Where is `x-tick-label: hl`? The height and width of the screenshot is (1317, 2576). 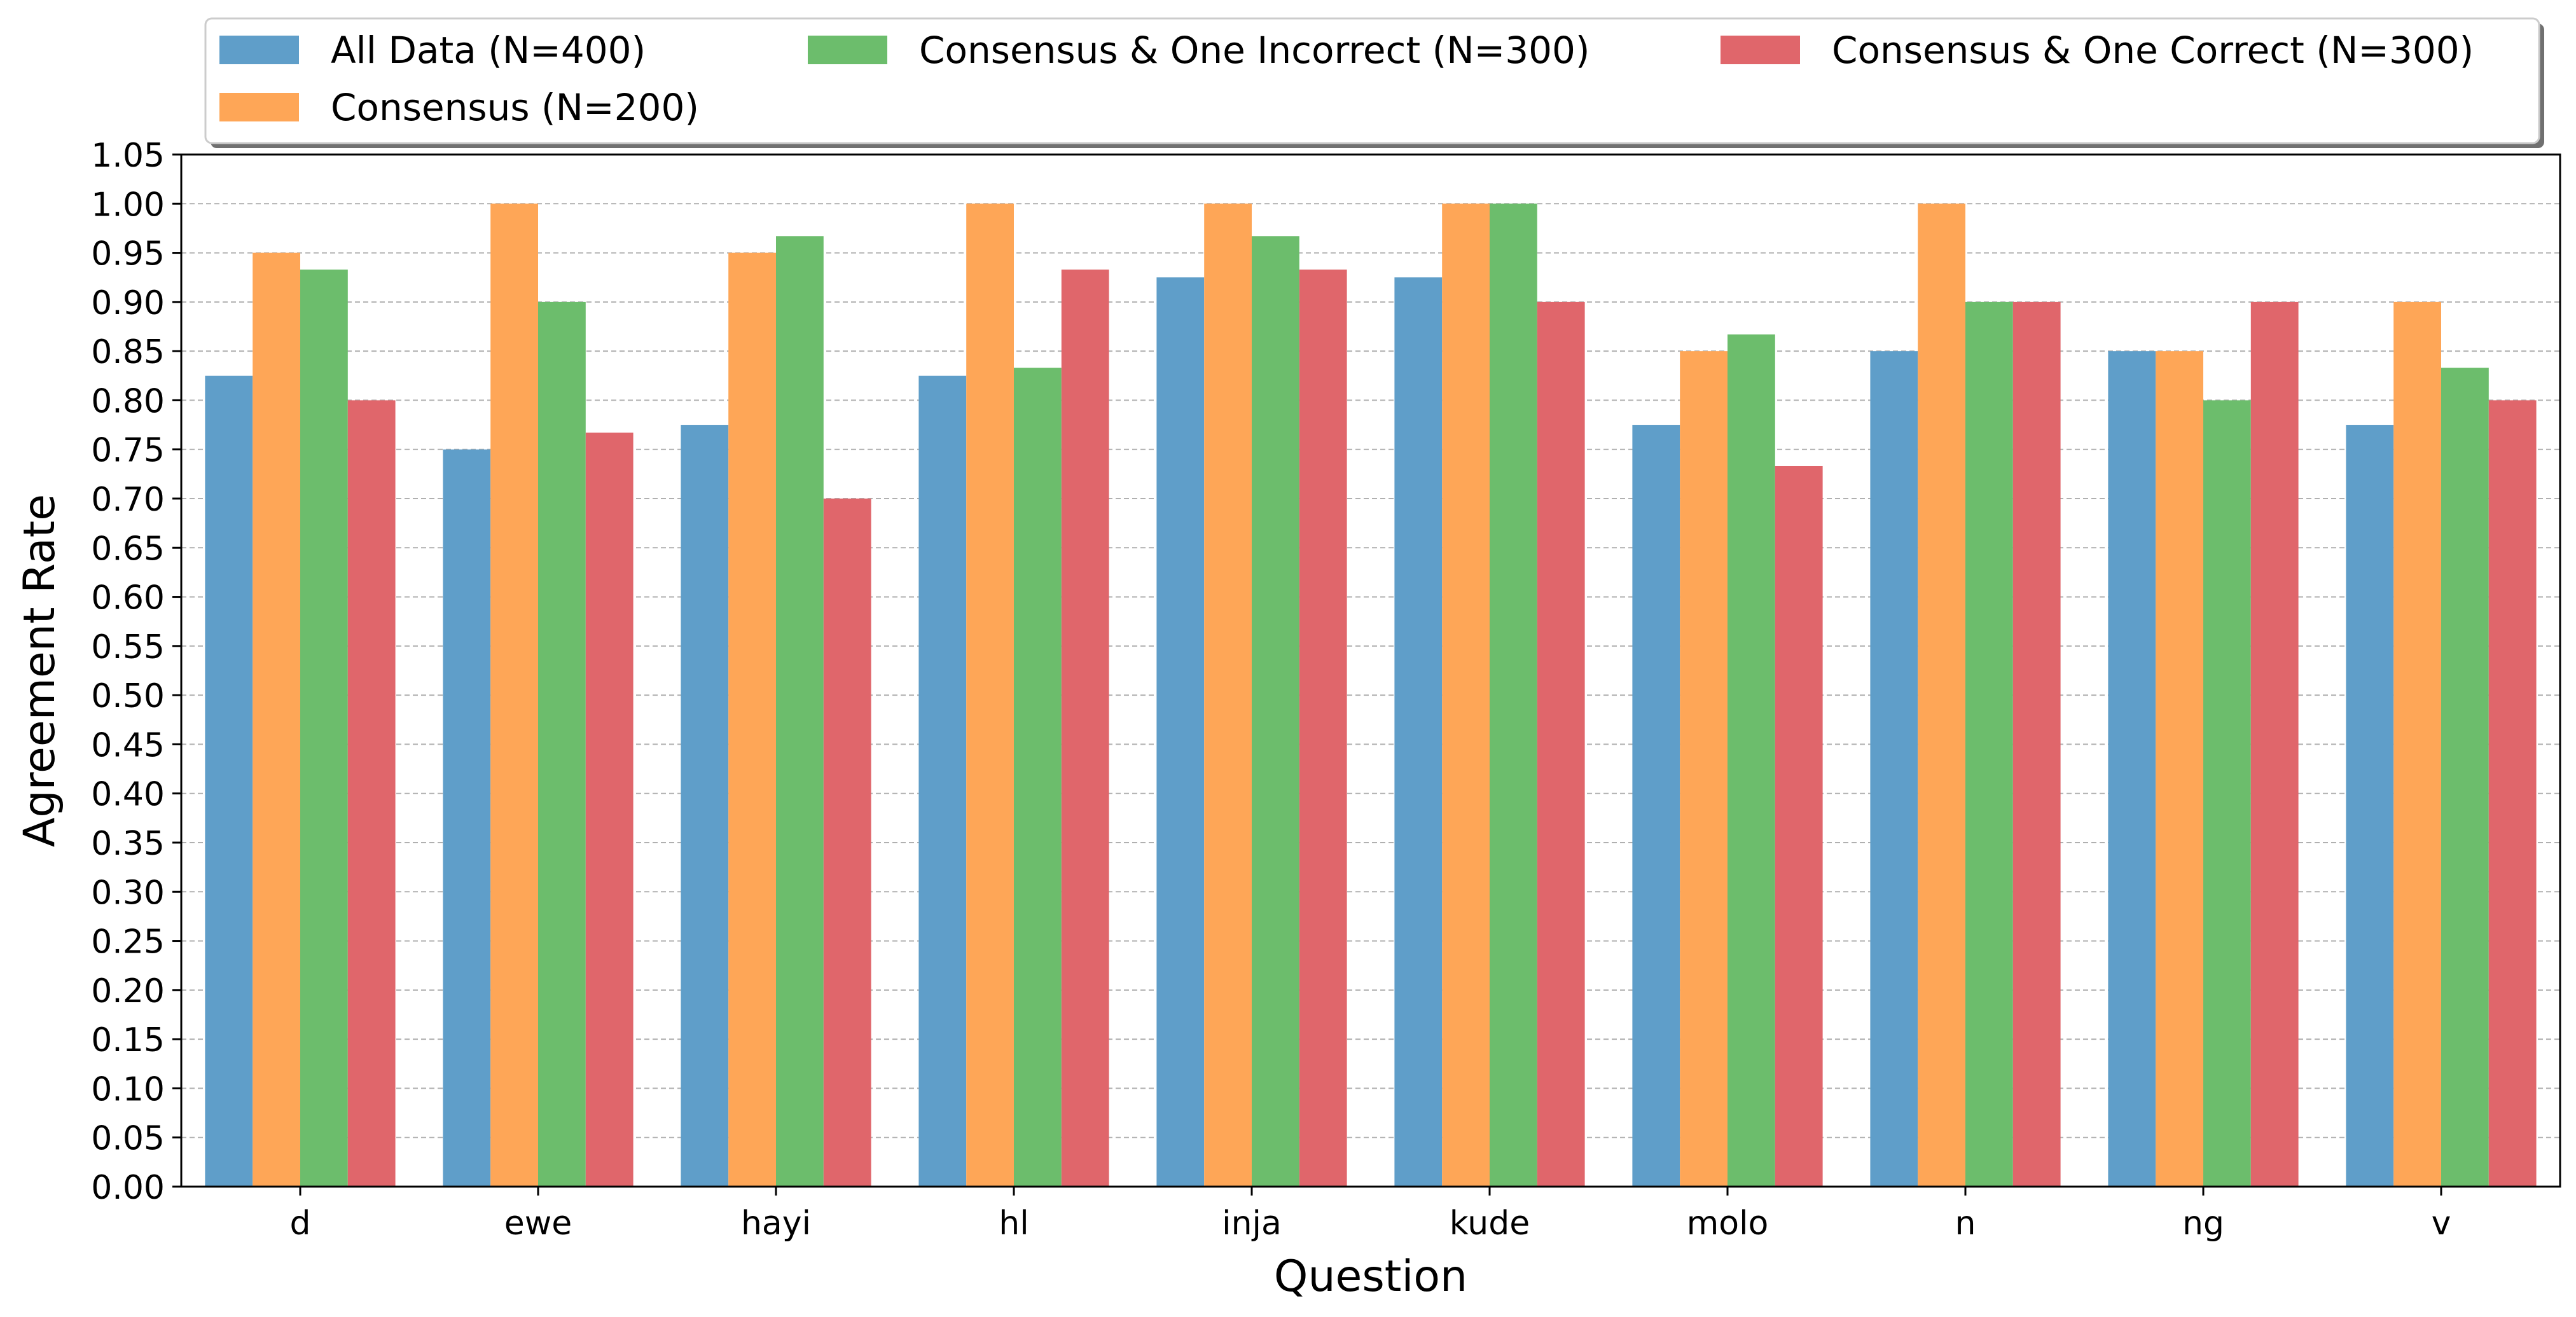 x-tick-label: hl is located at coordinates (1013, 1223).